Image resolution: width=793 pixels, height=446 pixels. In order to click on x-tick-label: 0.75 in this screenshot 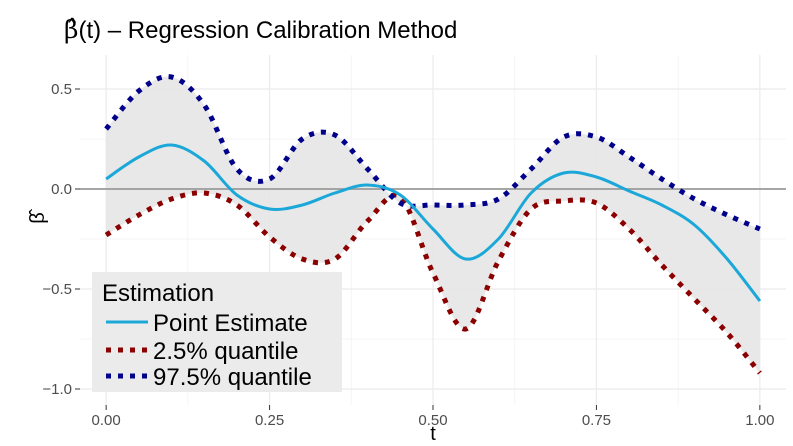, I will do `click(596, 420)`.